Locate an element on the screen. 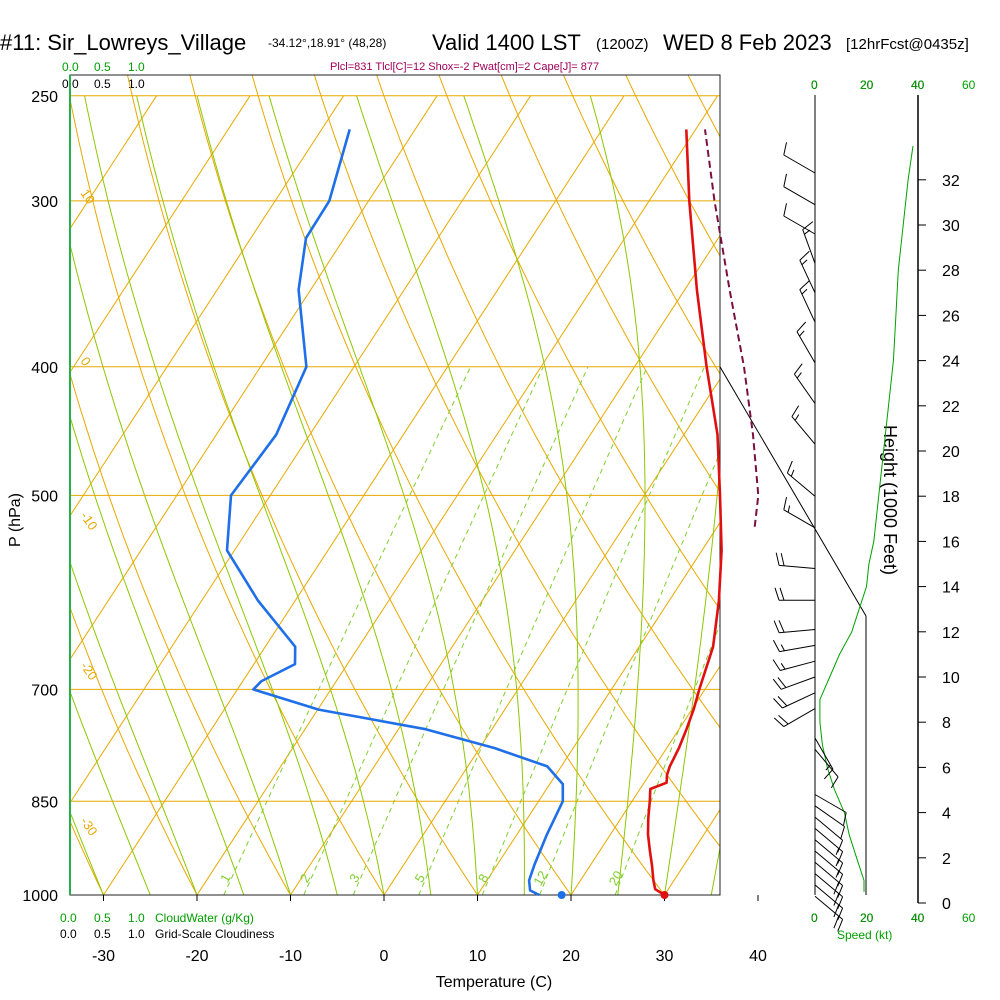  wind-top-black-1: 20 is located at coordinates (867, 85).